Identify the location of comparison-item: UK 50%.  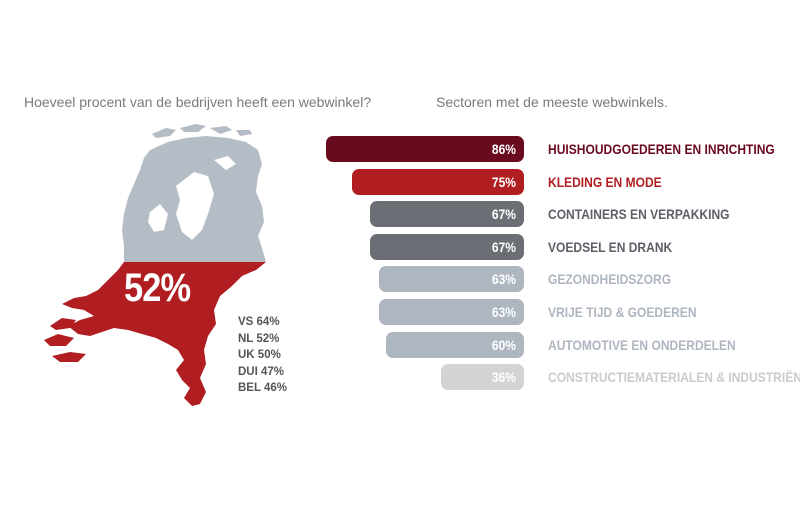
(259, 355).